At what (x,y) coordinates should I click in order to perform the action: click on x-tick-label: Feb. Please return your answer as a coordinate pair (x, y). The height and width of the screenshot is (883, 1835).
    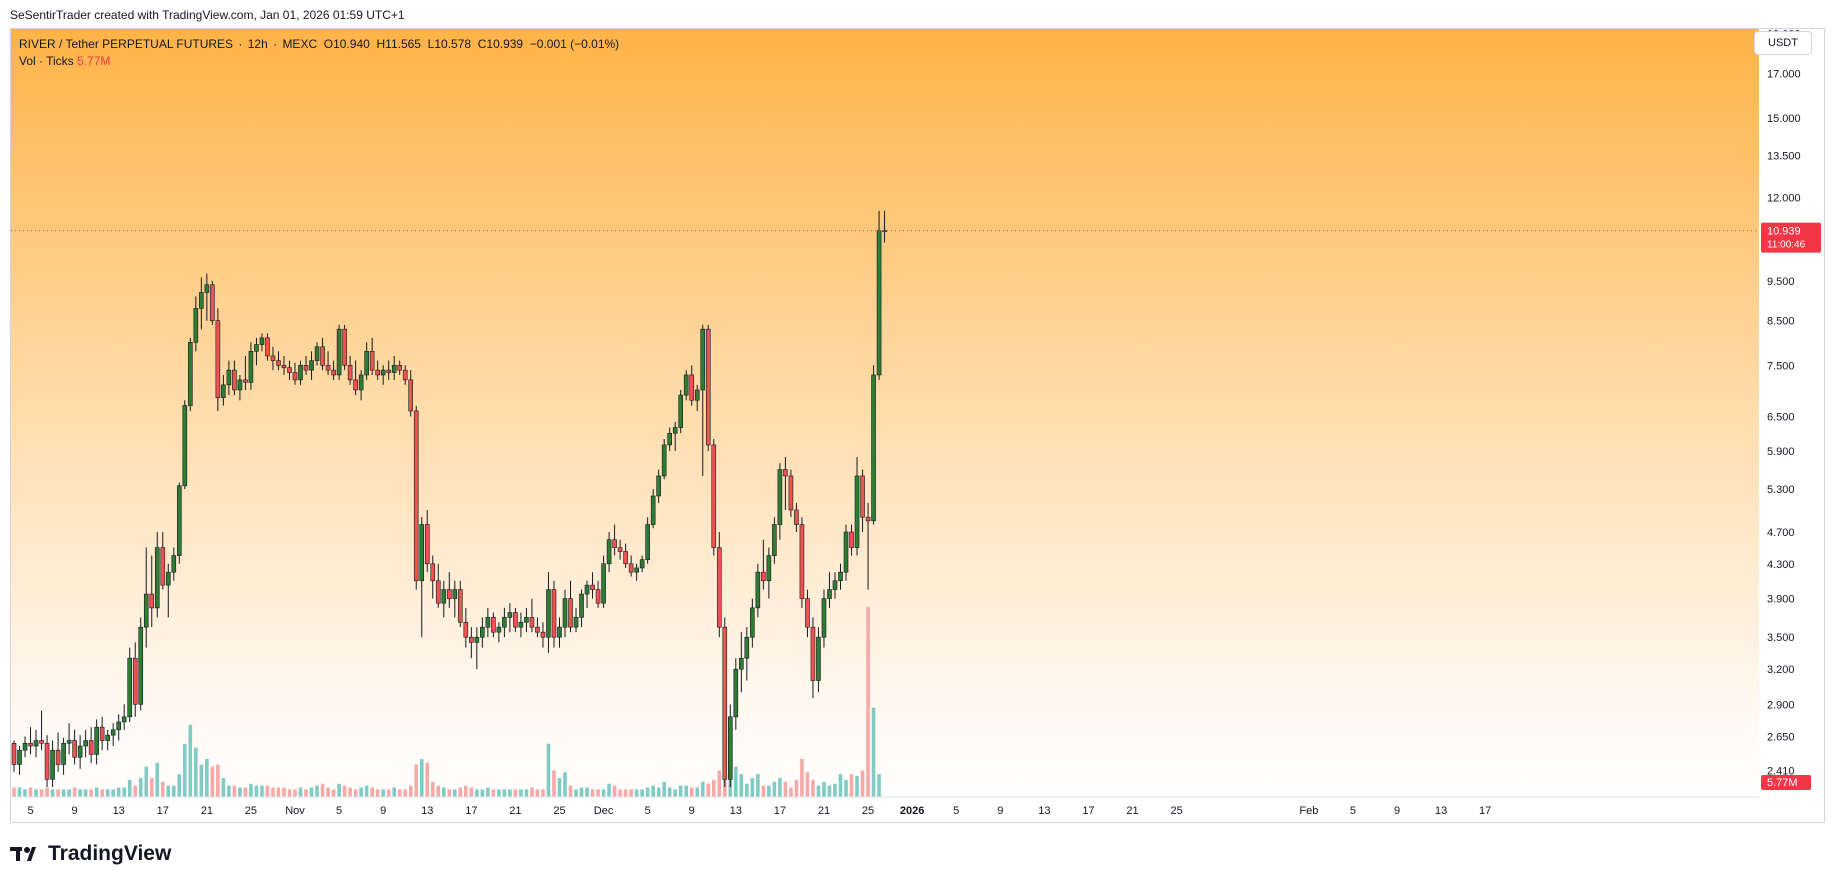
    Looking at the image, I should click on (1308, 811).